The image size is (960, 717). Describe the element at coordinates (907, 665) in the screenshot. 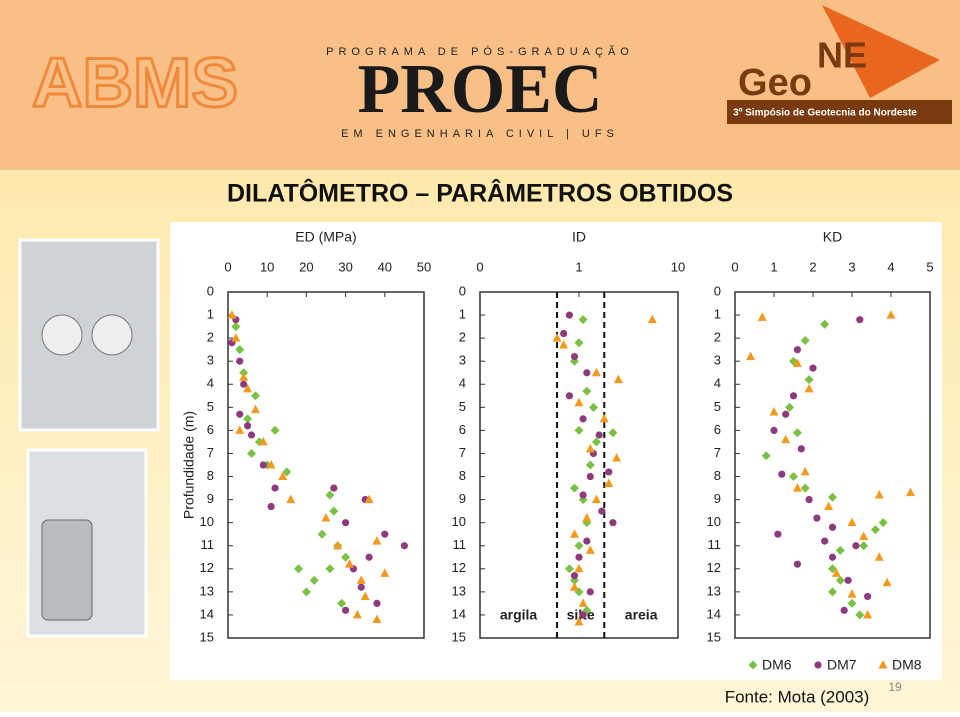

I see `legend-label: DM8` at that location.